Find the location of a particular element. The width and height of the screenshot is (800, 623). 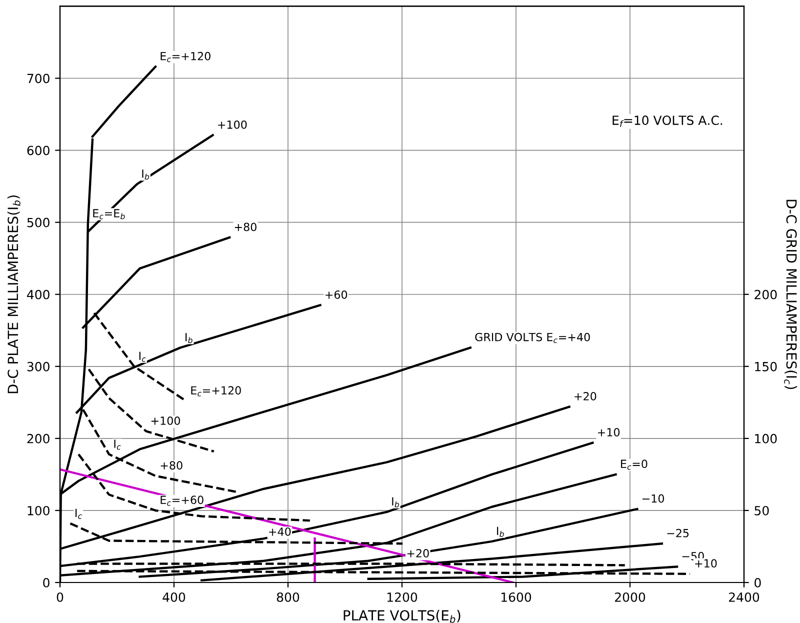

x-tick-label: 1200 is located at coordinates (402, 597).